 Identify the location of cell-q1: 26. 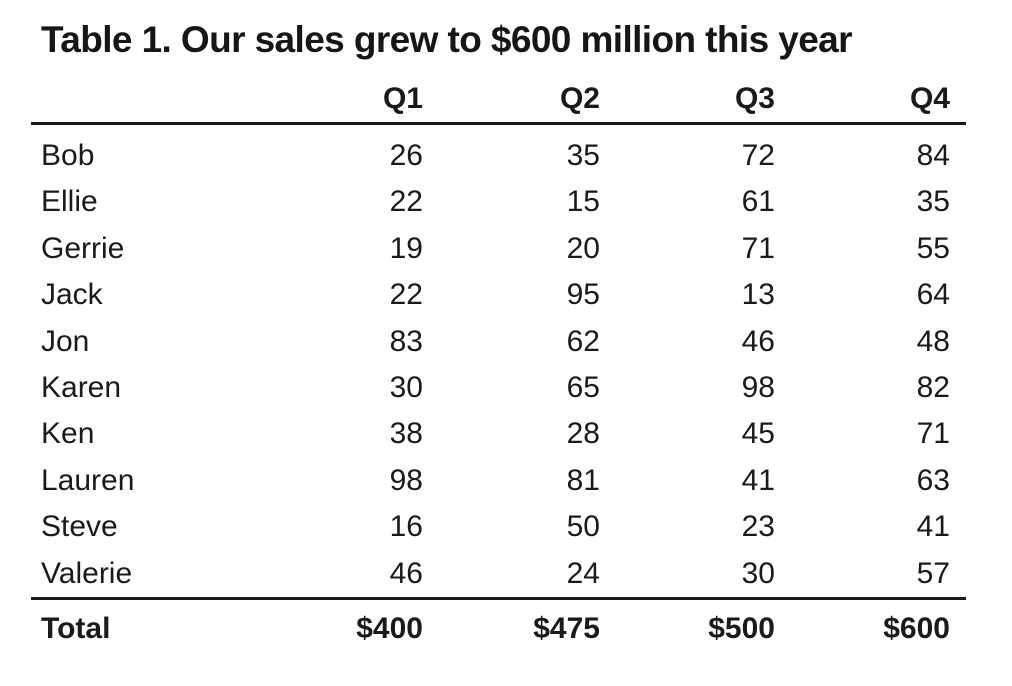
(406, 155).